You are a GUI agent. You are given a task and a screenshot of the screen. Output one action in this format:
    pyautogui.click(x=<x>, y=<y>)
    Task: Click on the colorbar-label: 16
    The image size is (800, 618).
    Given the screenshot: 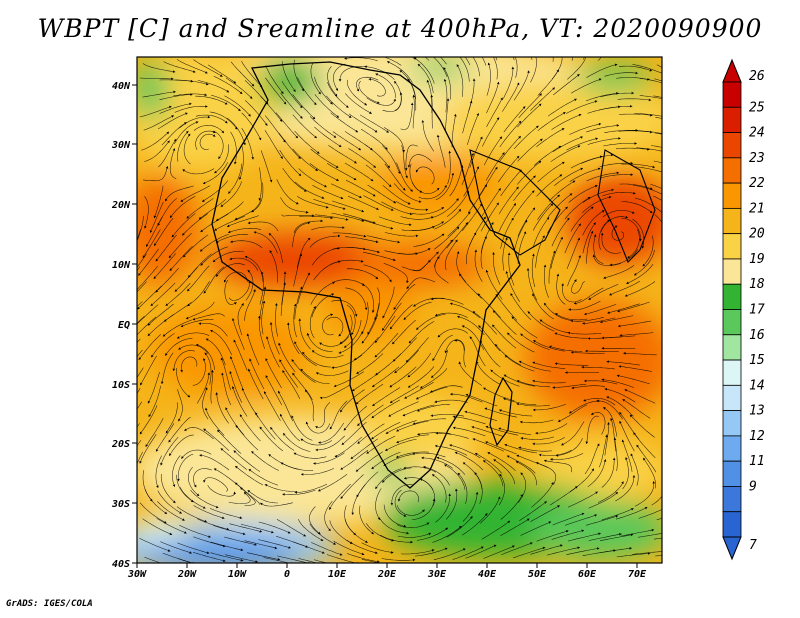 What is the action you would take?
    pyautogui.click(x=757, y=335)
    